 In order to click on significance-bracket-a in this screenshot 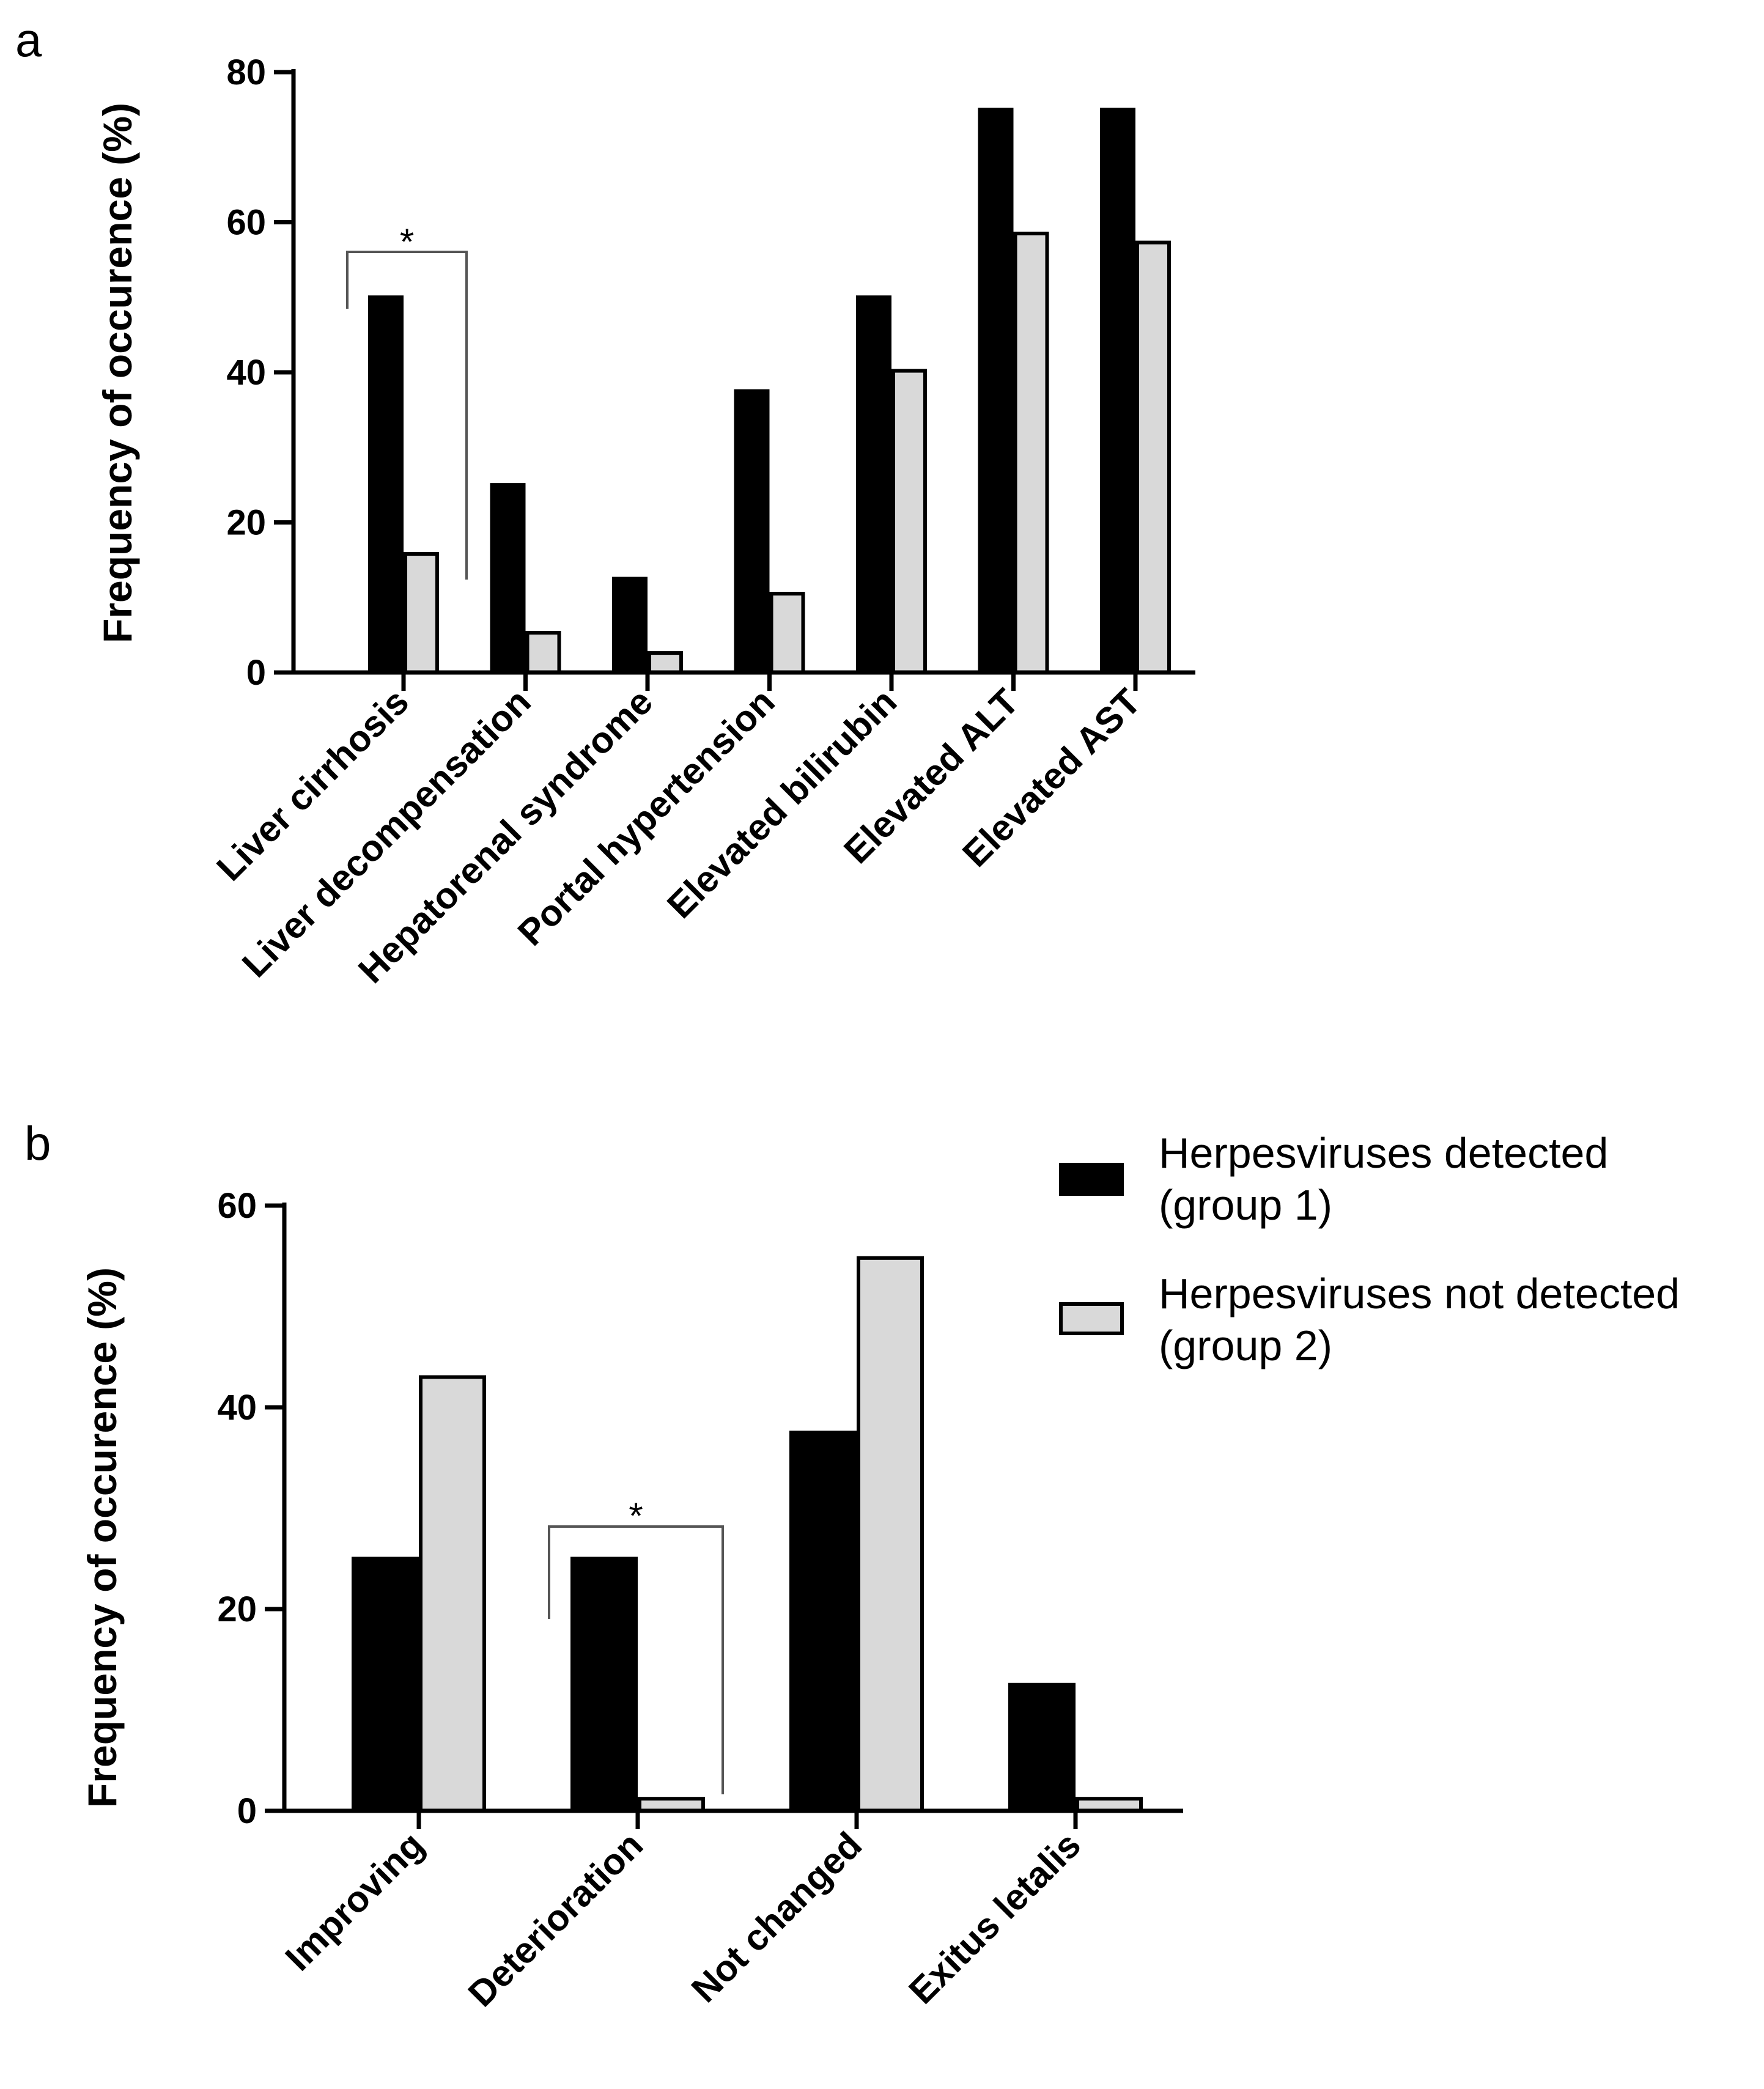, I will do `click(407, 416)`.